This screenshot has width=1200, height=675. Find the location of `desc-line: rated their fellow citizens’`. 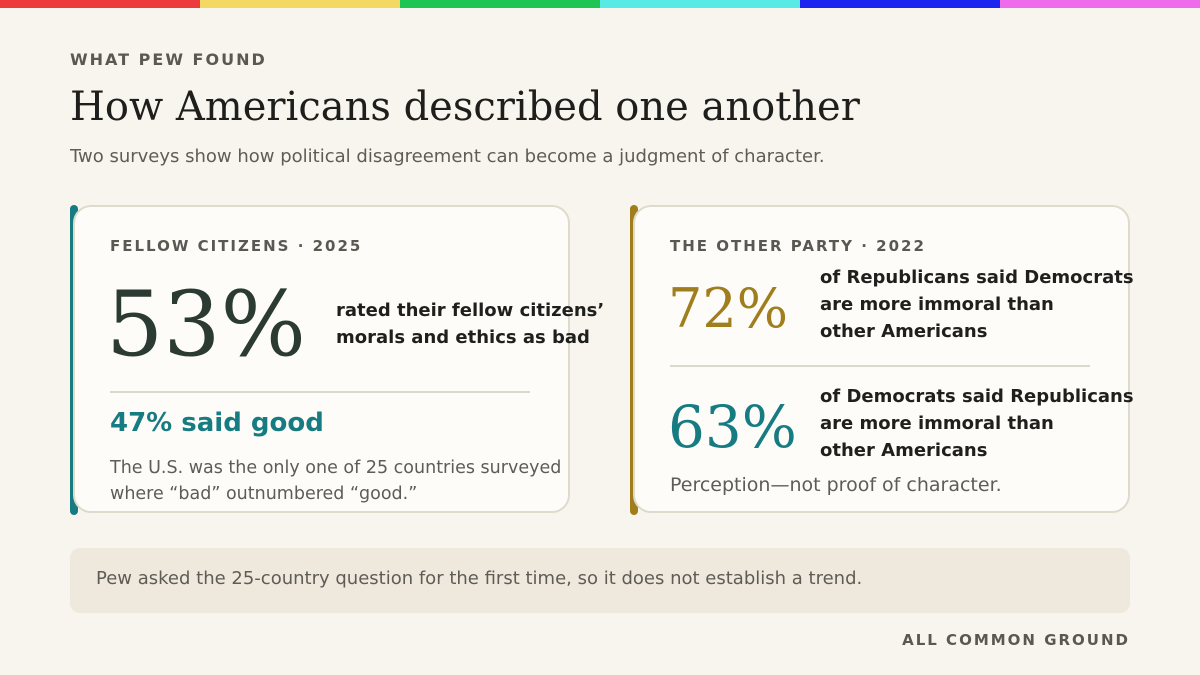

desc-line: rated their fellow citizens’ is located at coordinates (470, 310).